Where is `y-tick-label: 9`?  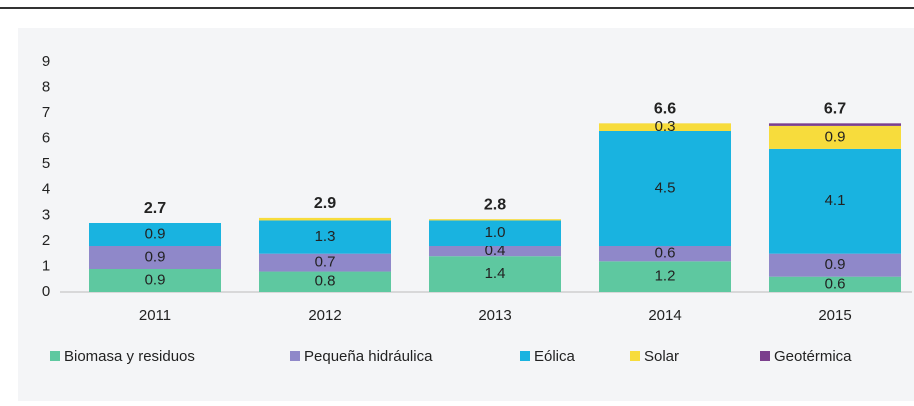
y-tick-label: 9 is located at coordinates (46, 61).